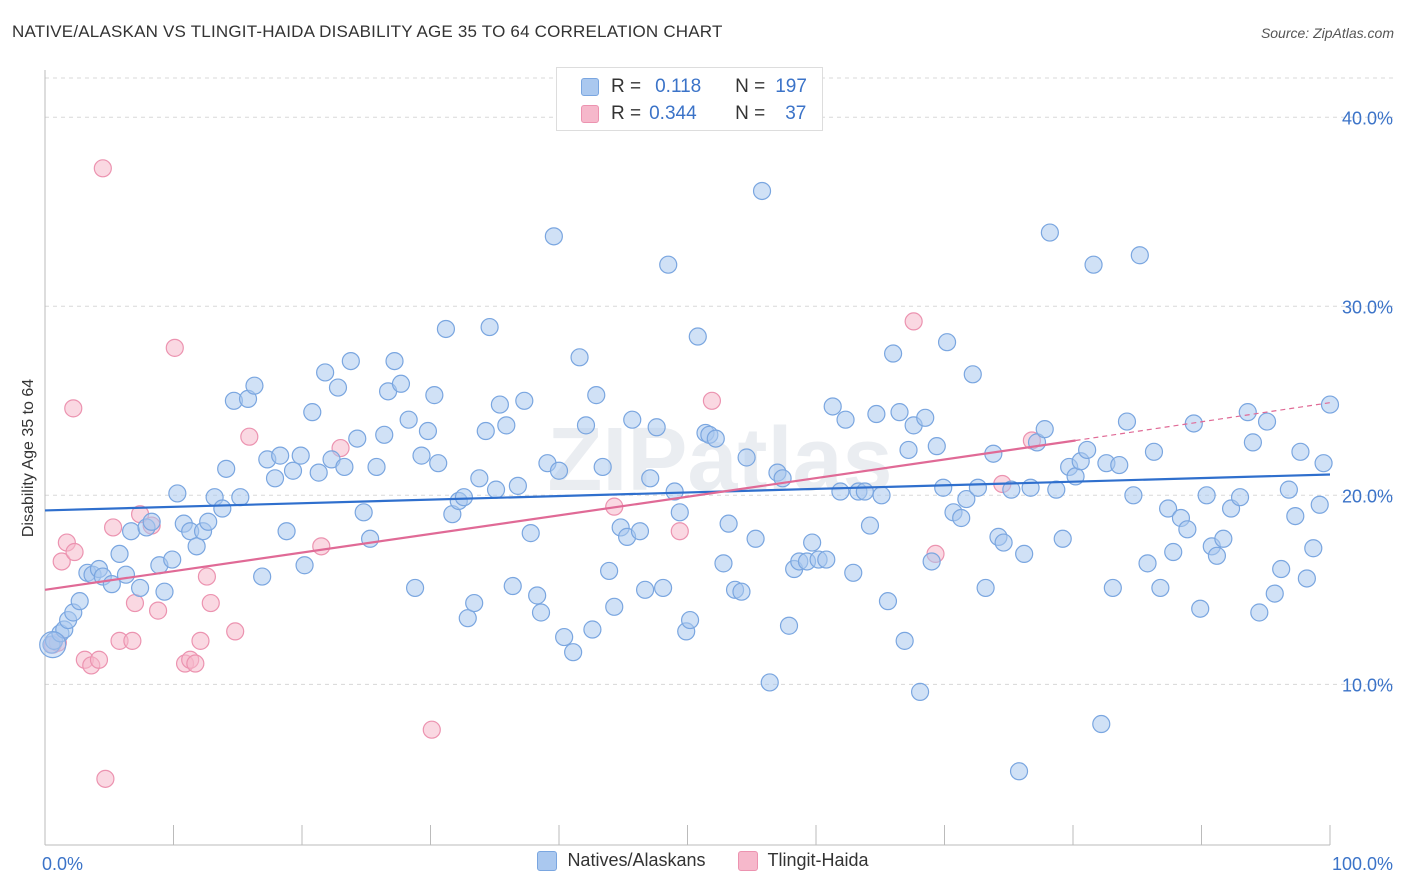 This screenshot has width=1406, height=892. I want to click on legend-r-label: R =, so click(626, 86).